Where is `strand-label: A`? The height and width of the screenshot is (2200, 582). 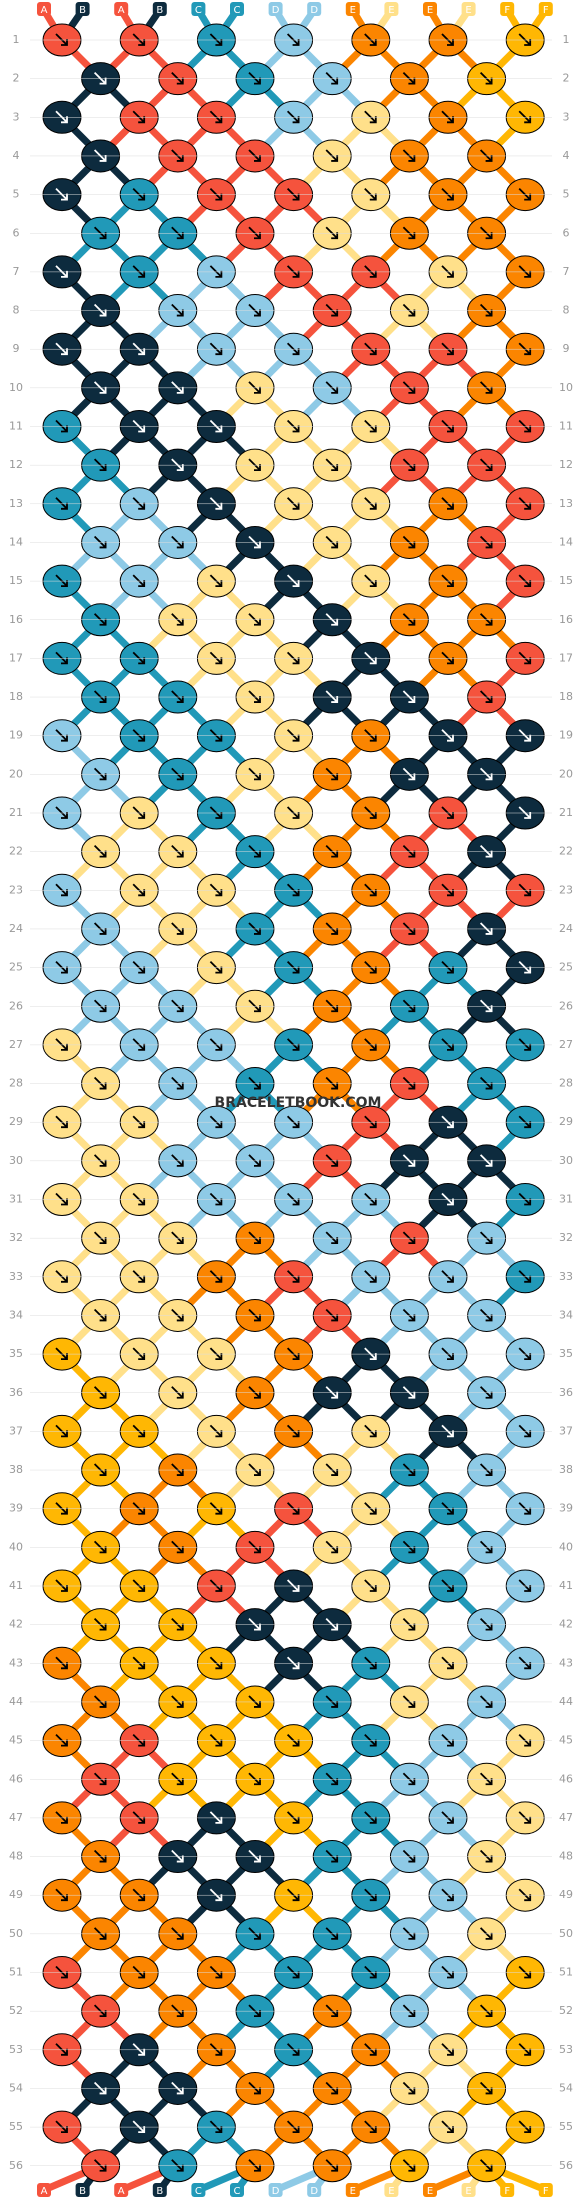
strand-label: A is located at coordinates (121, 2191).